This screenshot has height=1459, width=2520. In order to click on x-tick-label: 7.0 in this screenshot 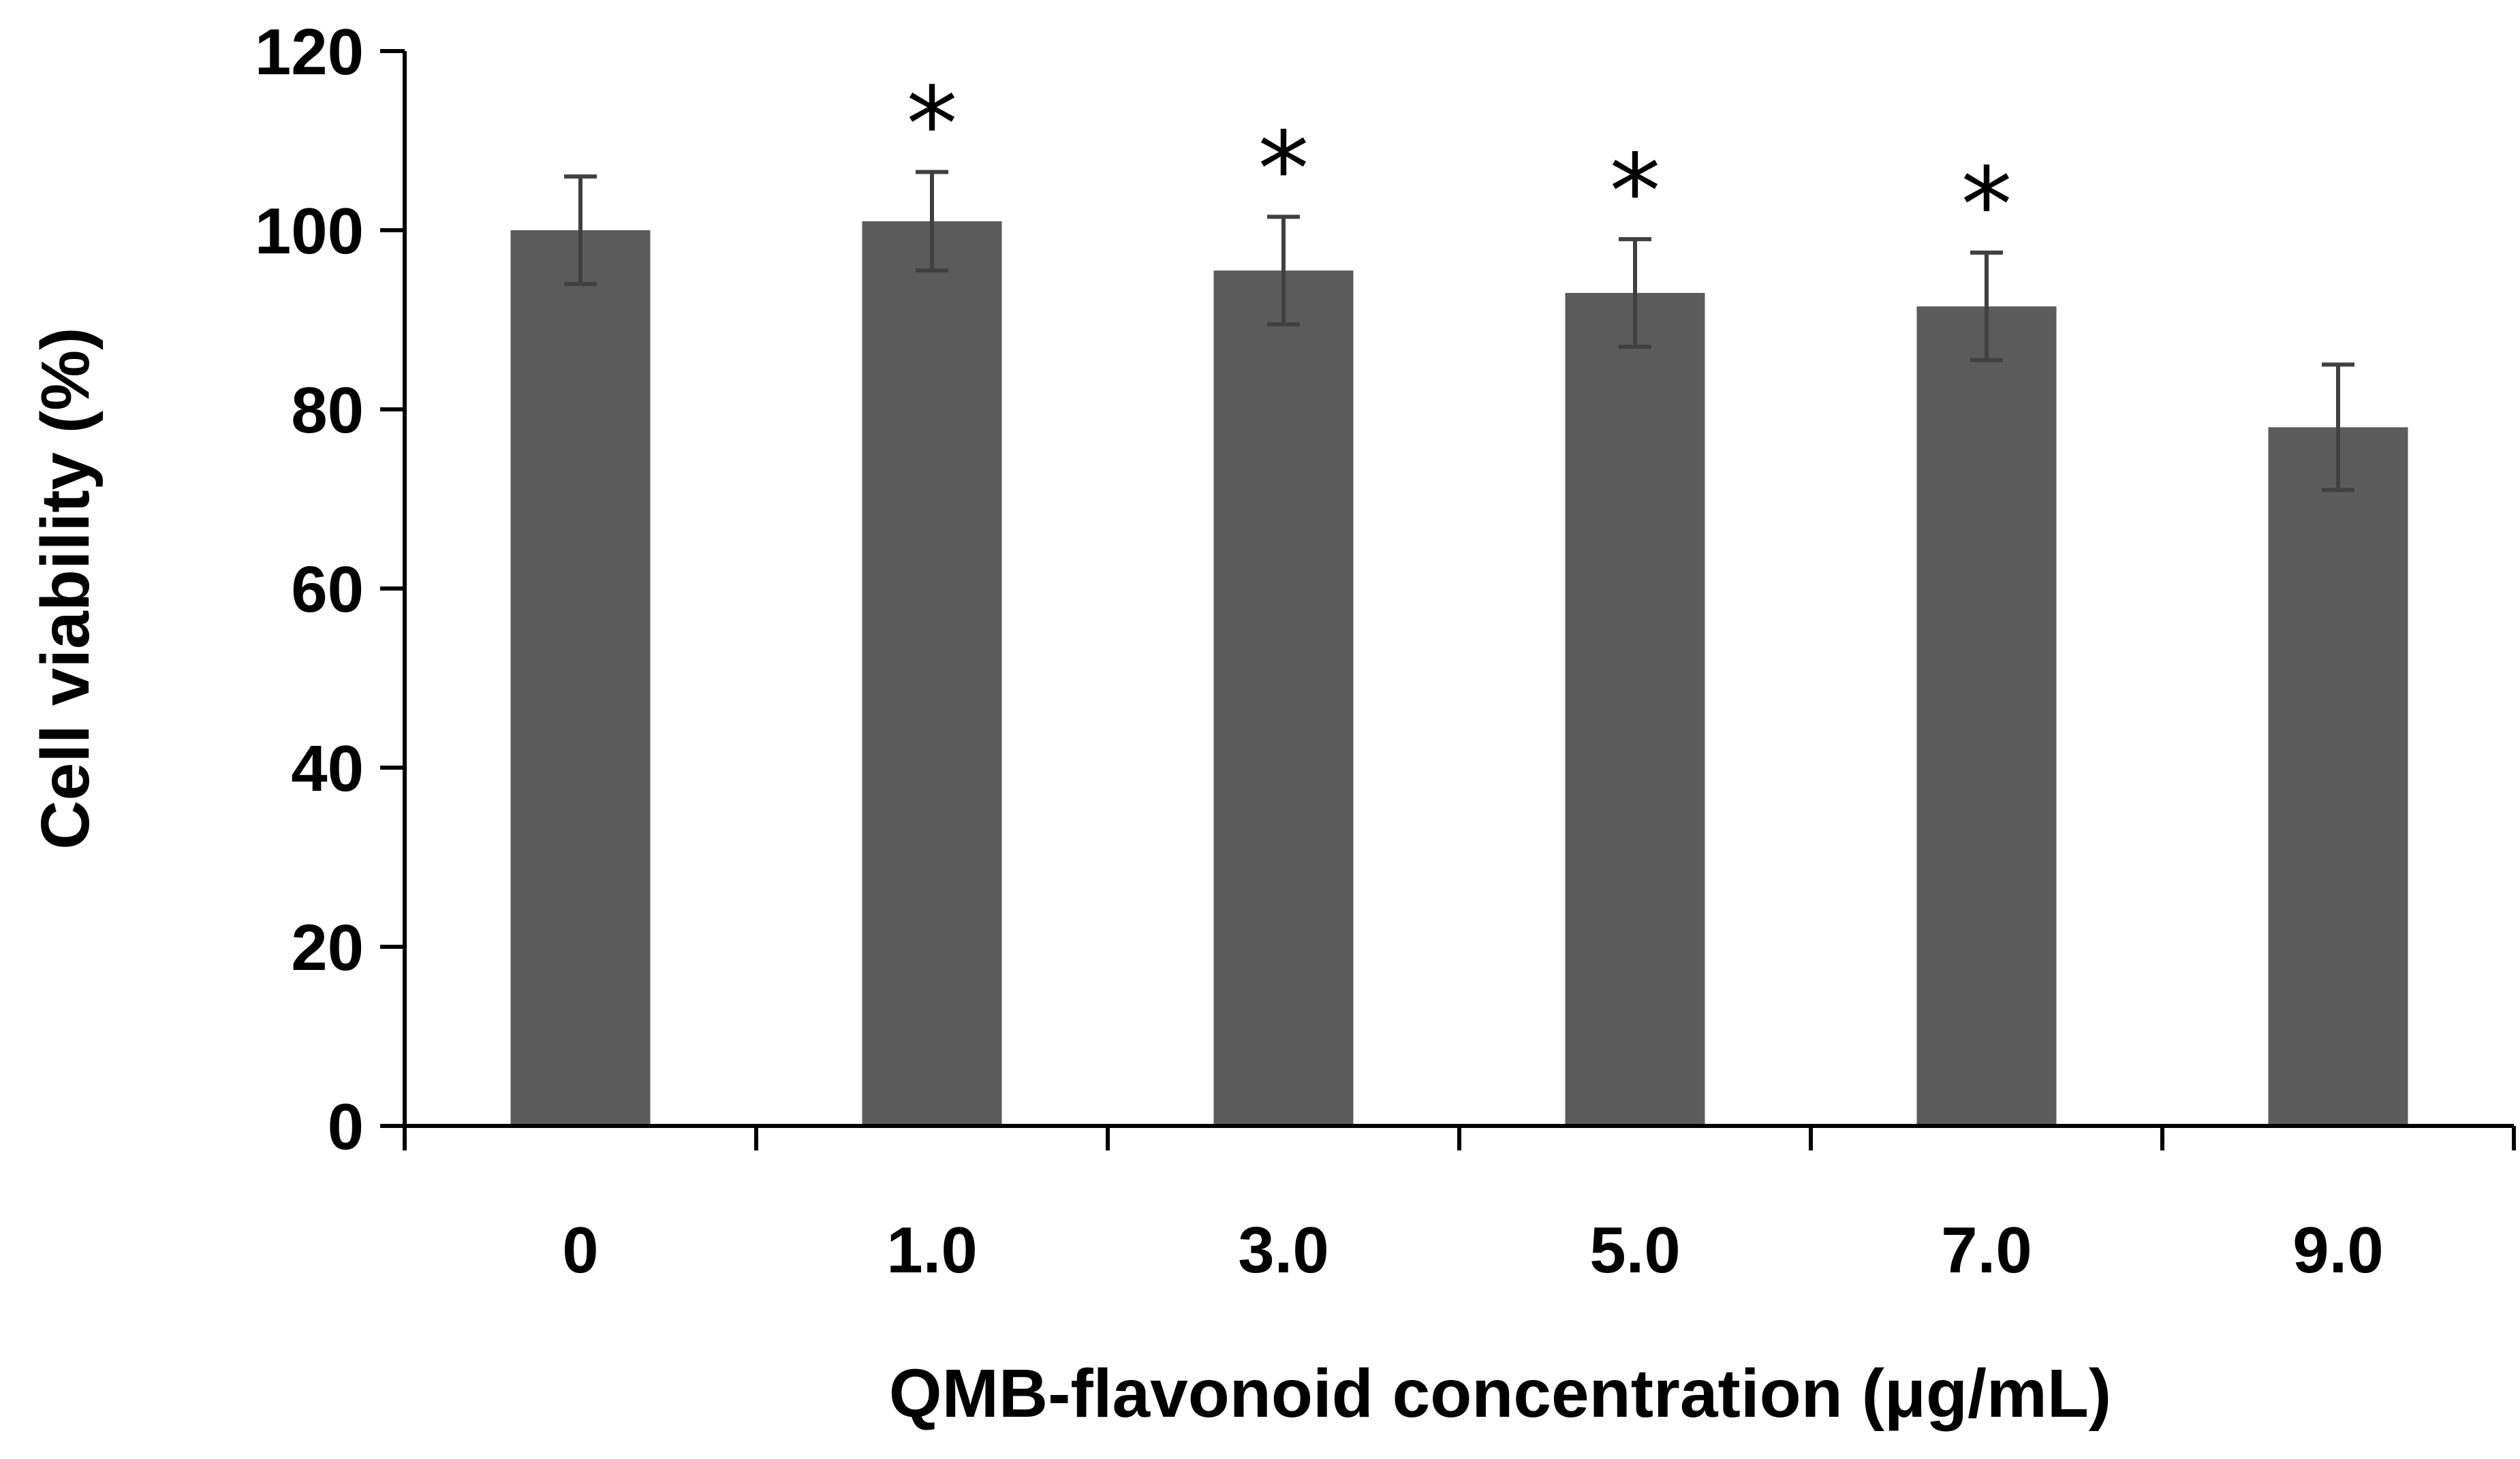, I will do `click(1986, 1250)`.